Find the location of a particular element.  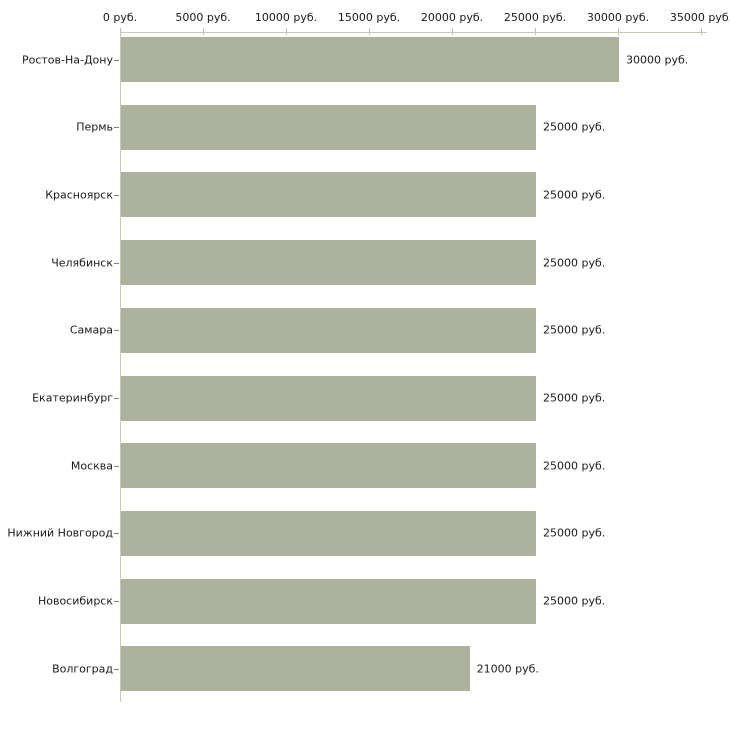

x-tick-label: 35000 руб. is located at coordinates (699, 17).